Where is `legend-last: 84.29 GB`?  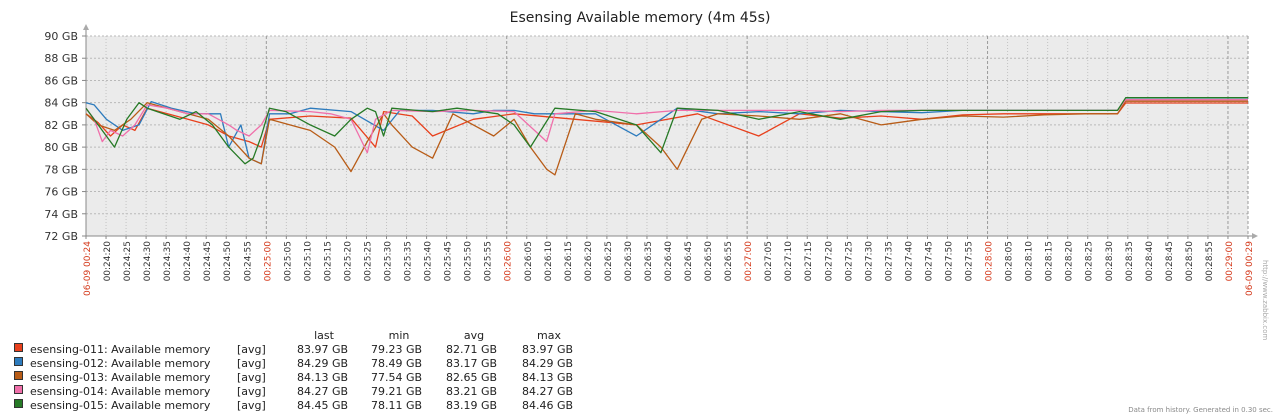
legend-last: 84.29 GB is located at coordinates (323, 363).